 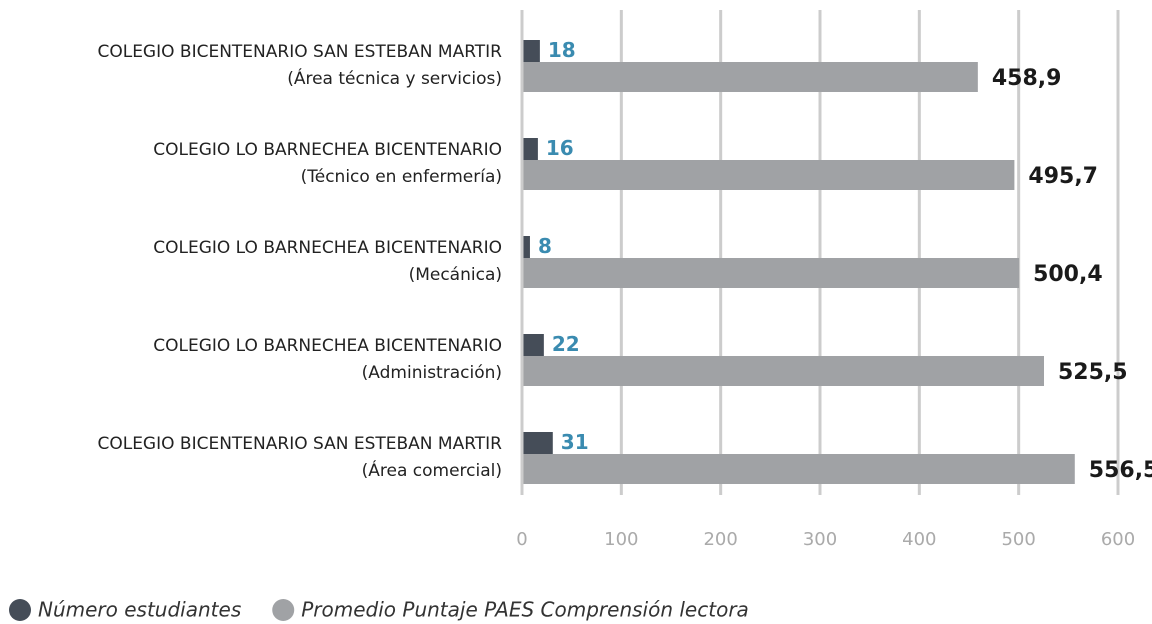 I want to click on value-label: 8, so click(x=545, y=246).